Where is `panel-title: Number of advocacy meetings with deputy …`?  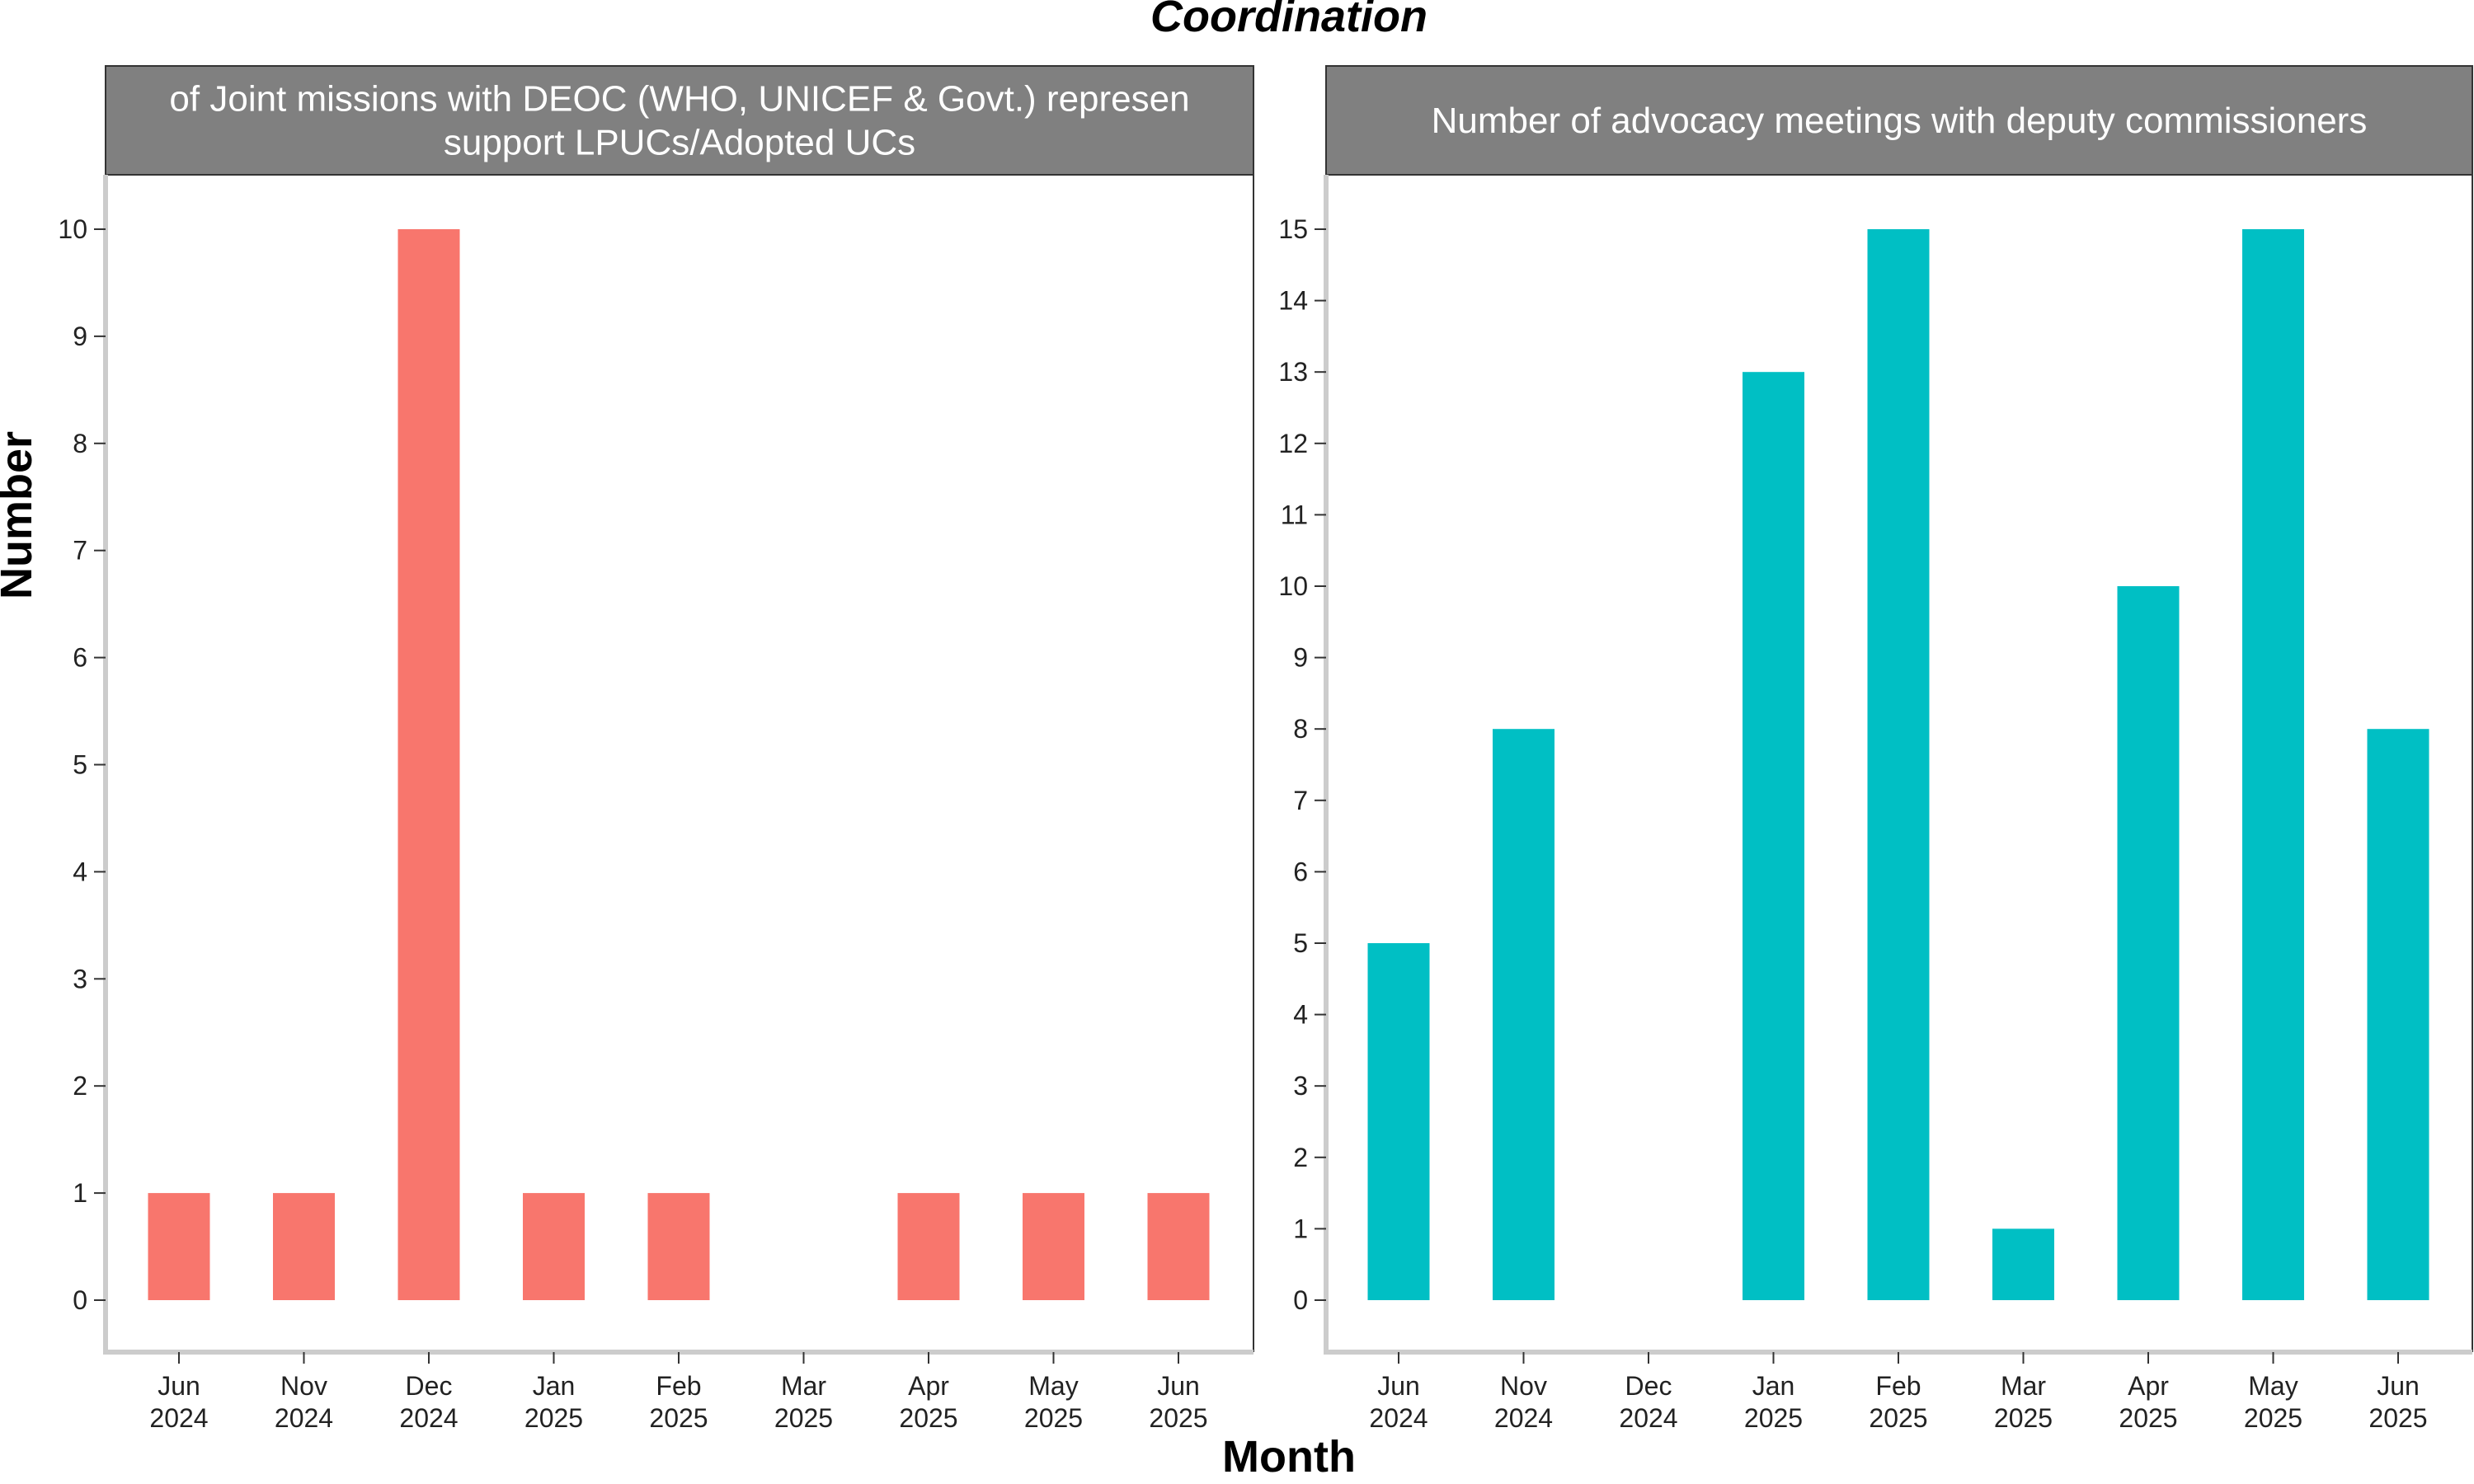
panel-title: Number of advocacy meetings with deputy … is located at coordinates (1900, 121).